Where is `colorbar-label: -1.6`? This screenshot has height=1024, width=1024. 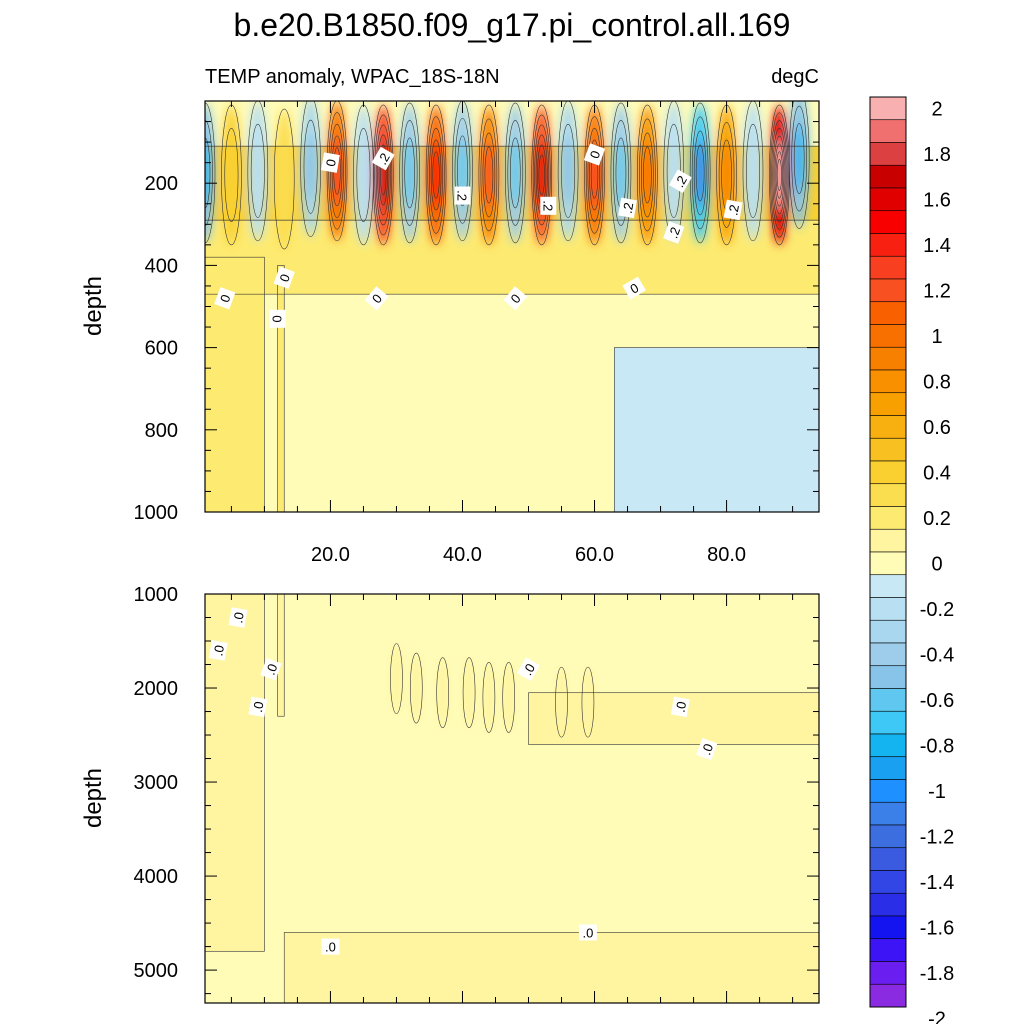
colorbar-label: -1.6 is located at coordinates (937, 928).